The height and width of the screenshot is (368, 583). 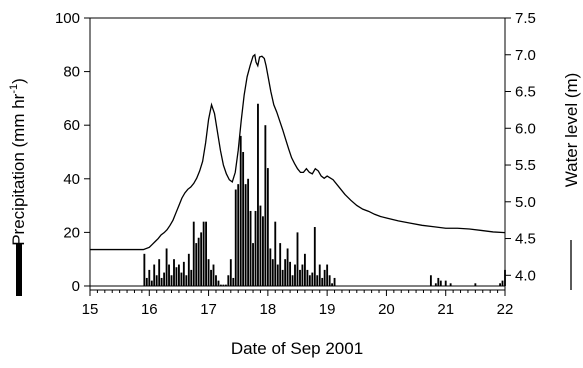 What do you see at coordinates (208, 309) in the screenshot?
I see `x-tick-label: 17` at bounding box center [208, 309].